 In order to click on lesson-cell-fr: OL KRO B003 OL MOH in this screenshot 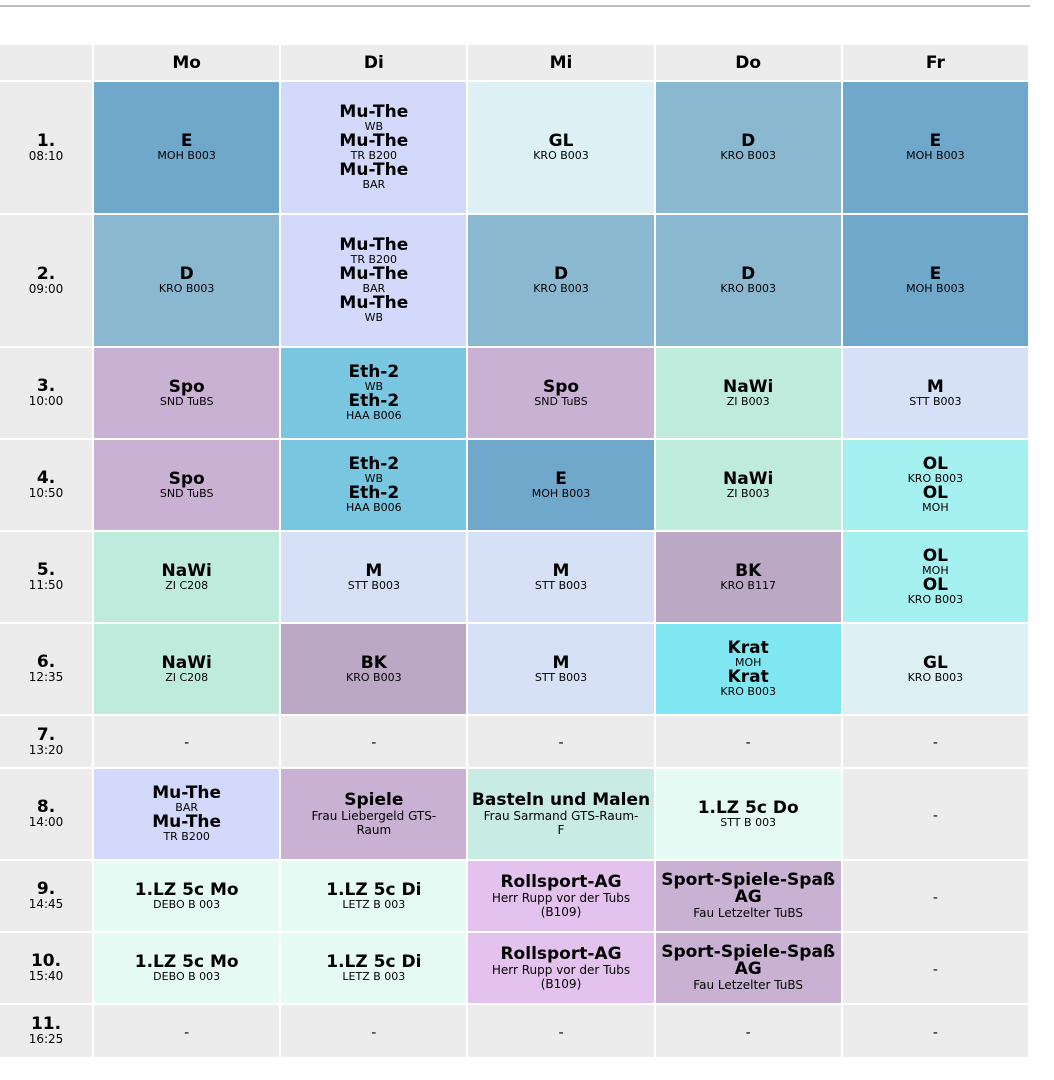, I will do `click(935, 485)`.